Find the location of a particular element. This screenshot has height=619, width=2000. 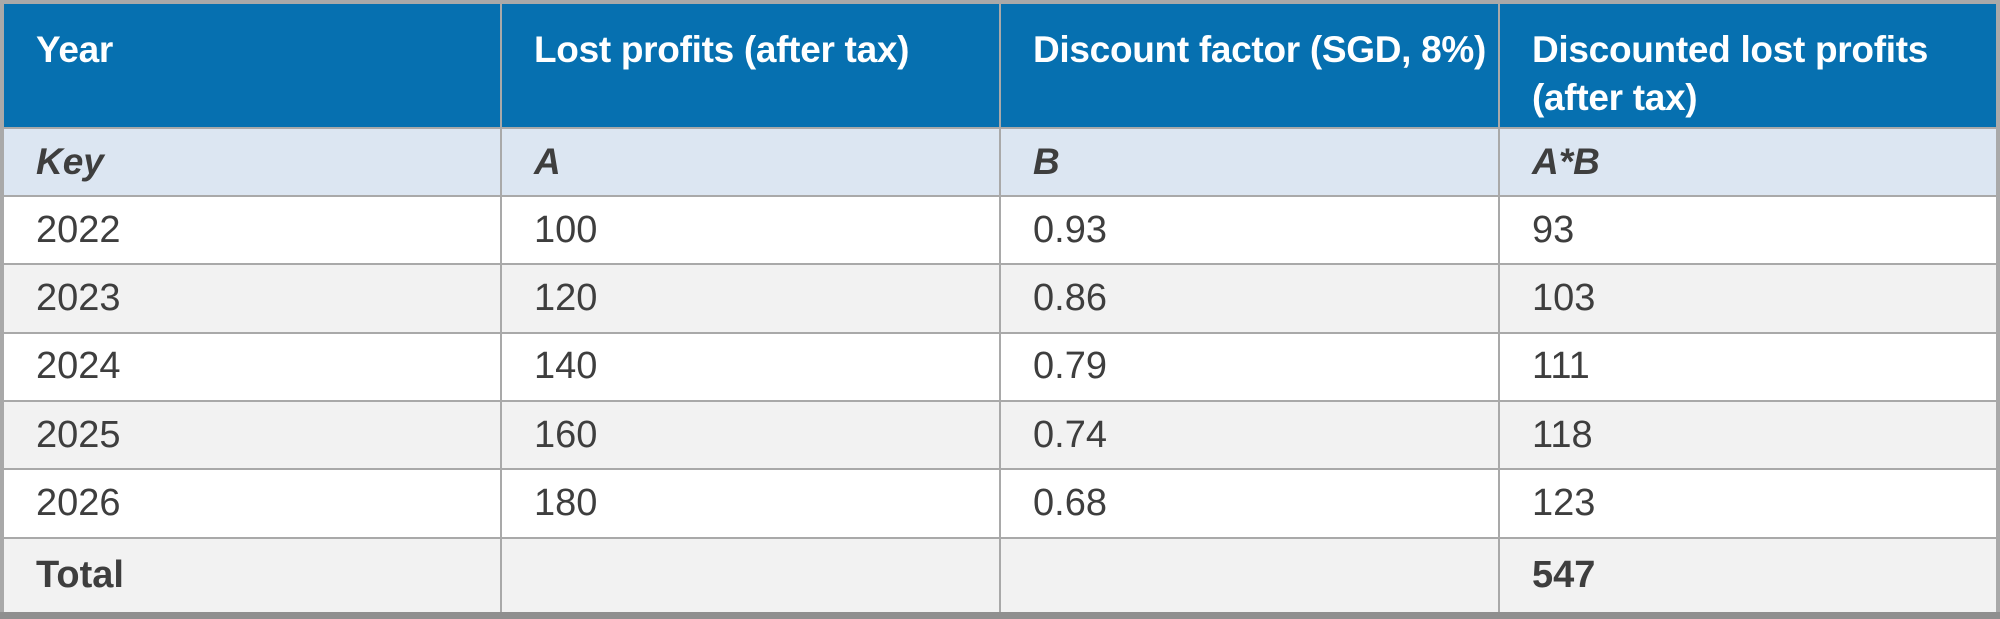

table-cell: 93 is located at coordinates (1748, 230).